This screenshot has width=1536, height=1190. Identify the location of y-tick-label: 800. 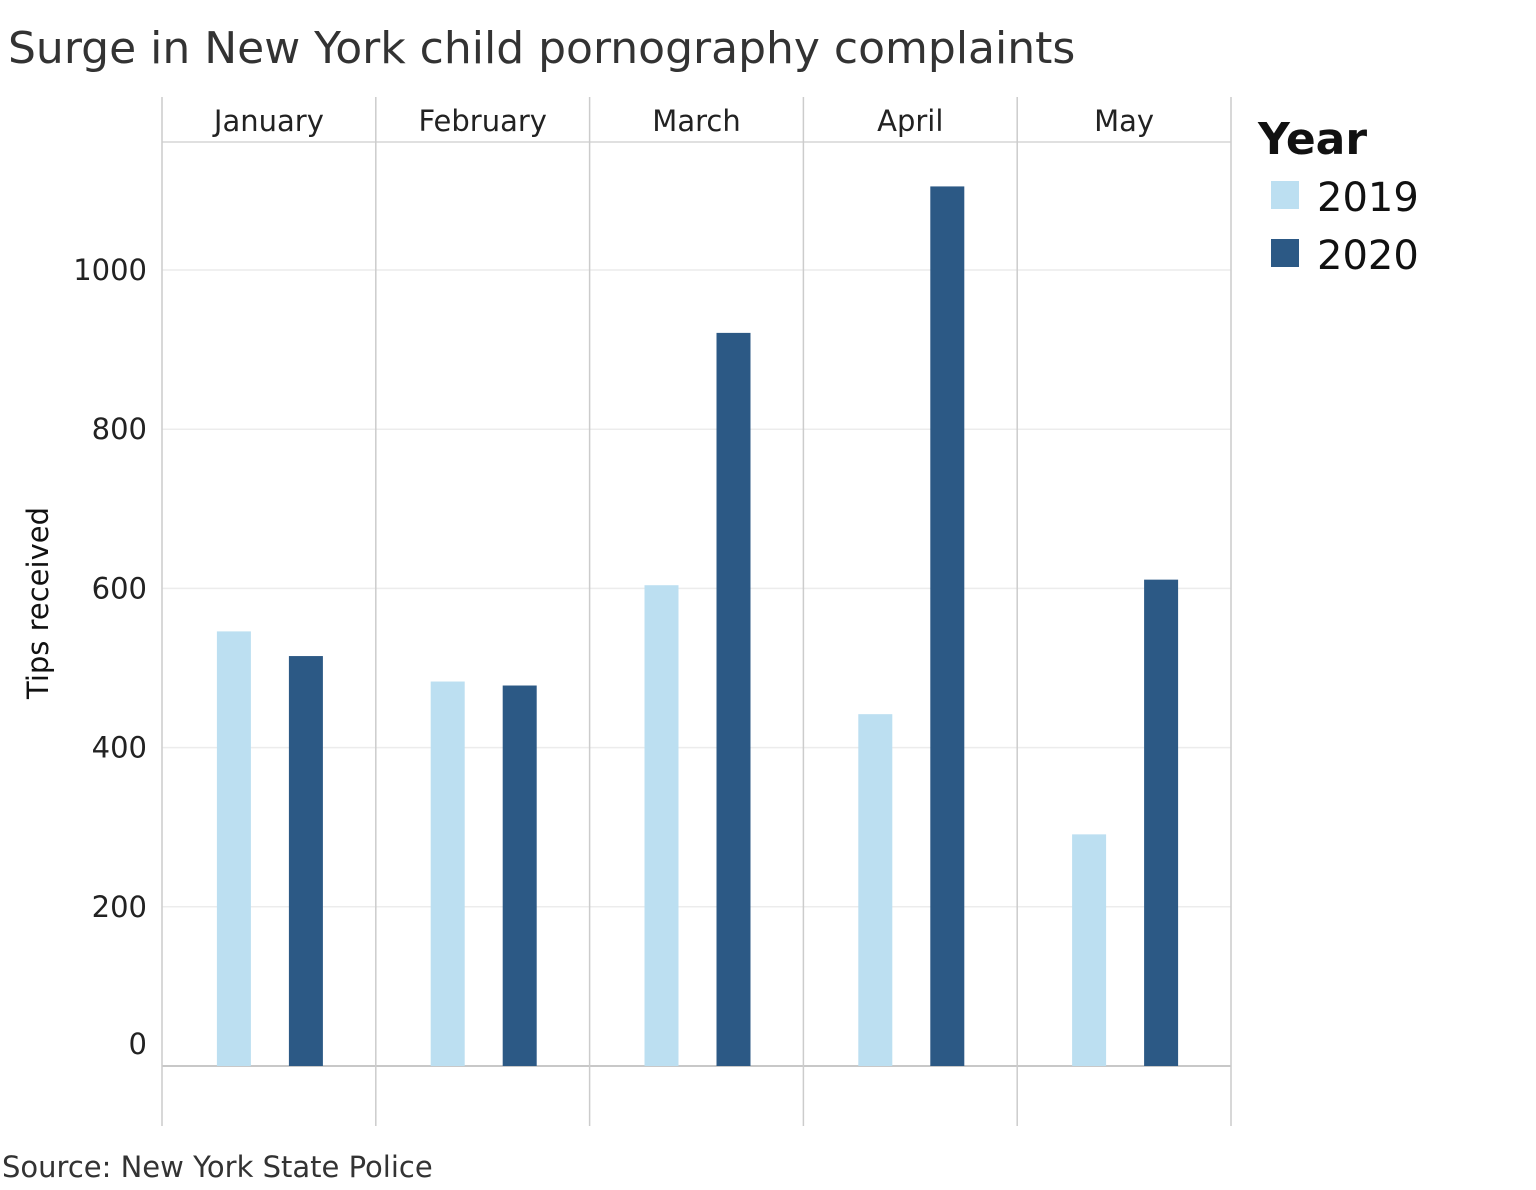
(119, 429).